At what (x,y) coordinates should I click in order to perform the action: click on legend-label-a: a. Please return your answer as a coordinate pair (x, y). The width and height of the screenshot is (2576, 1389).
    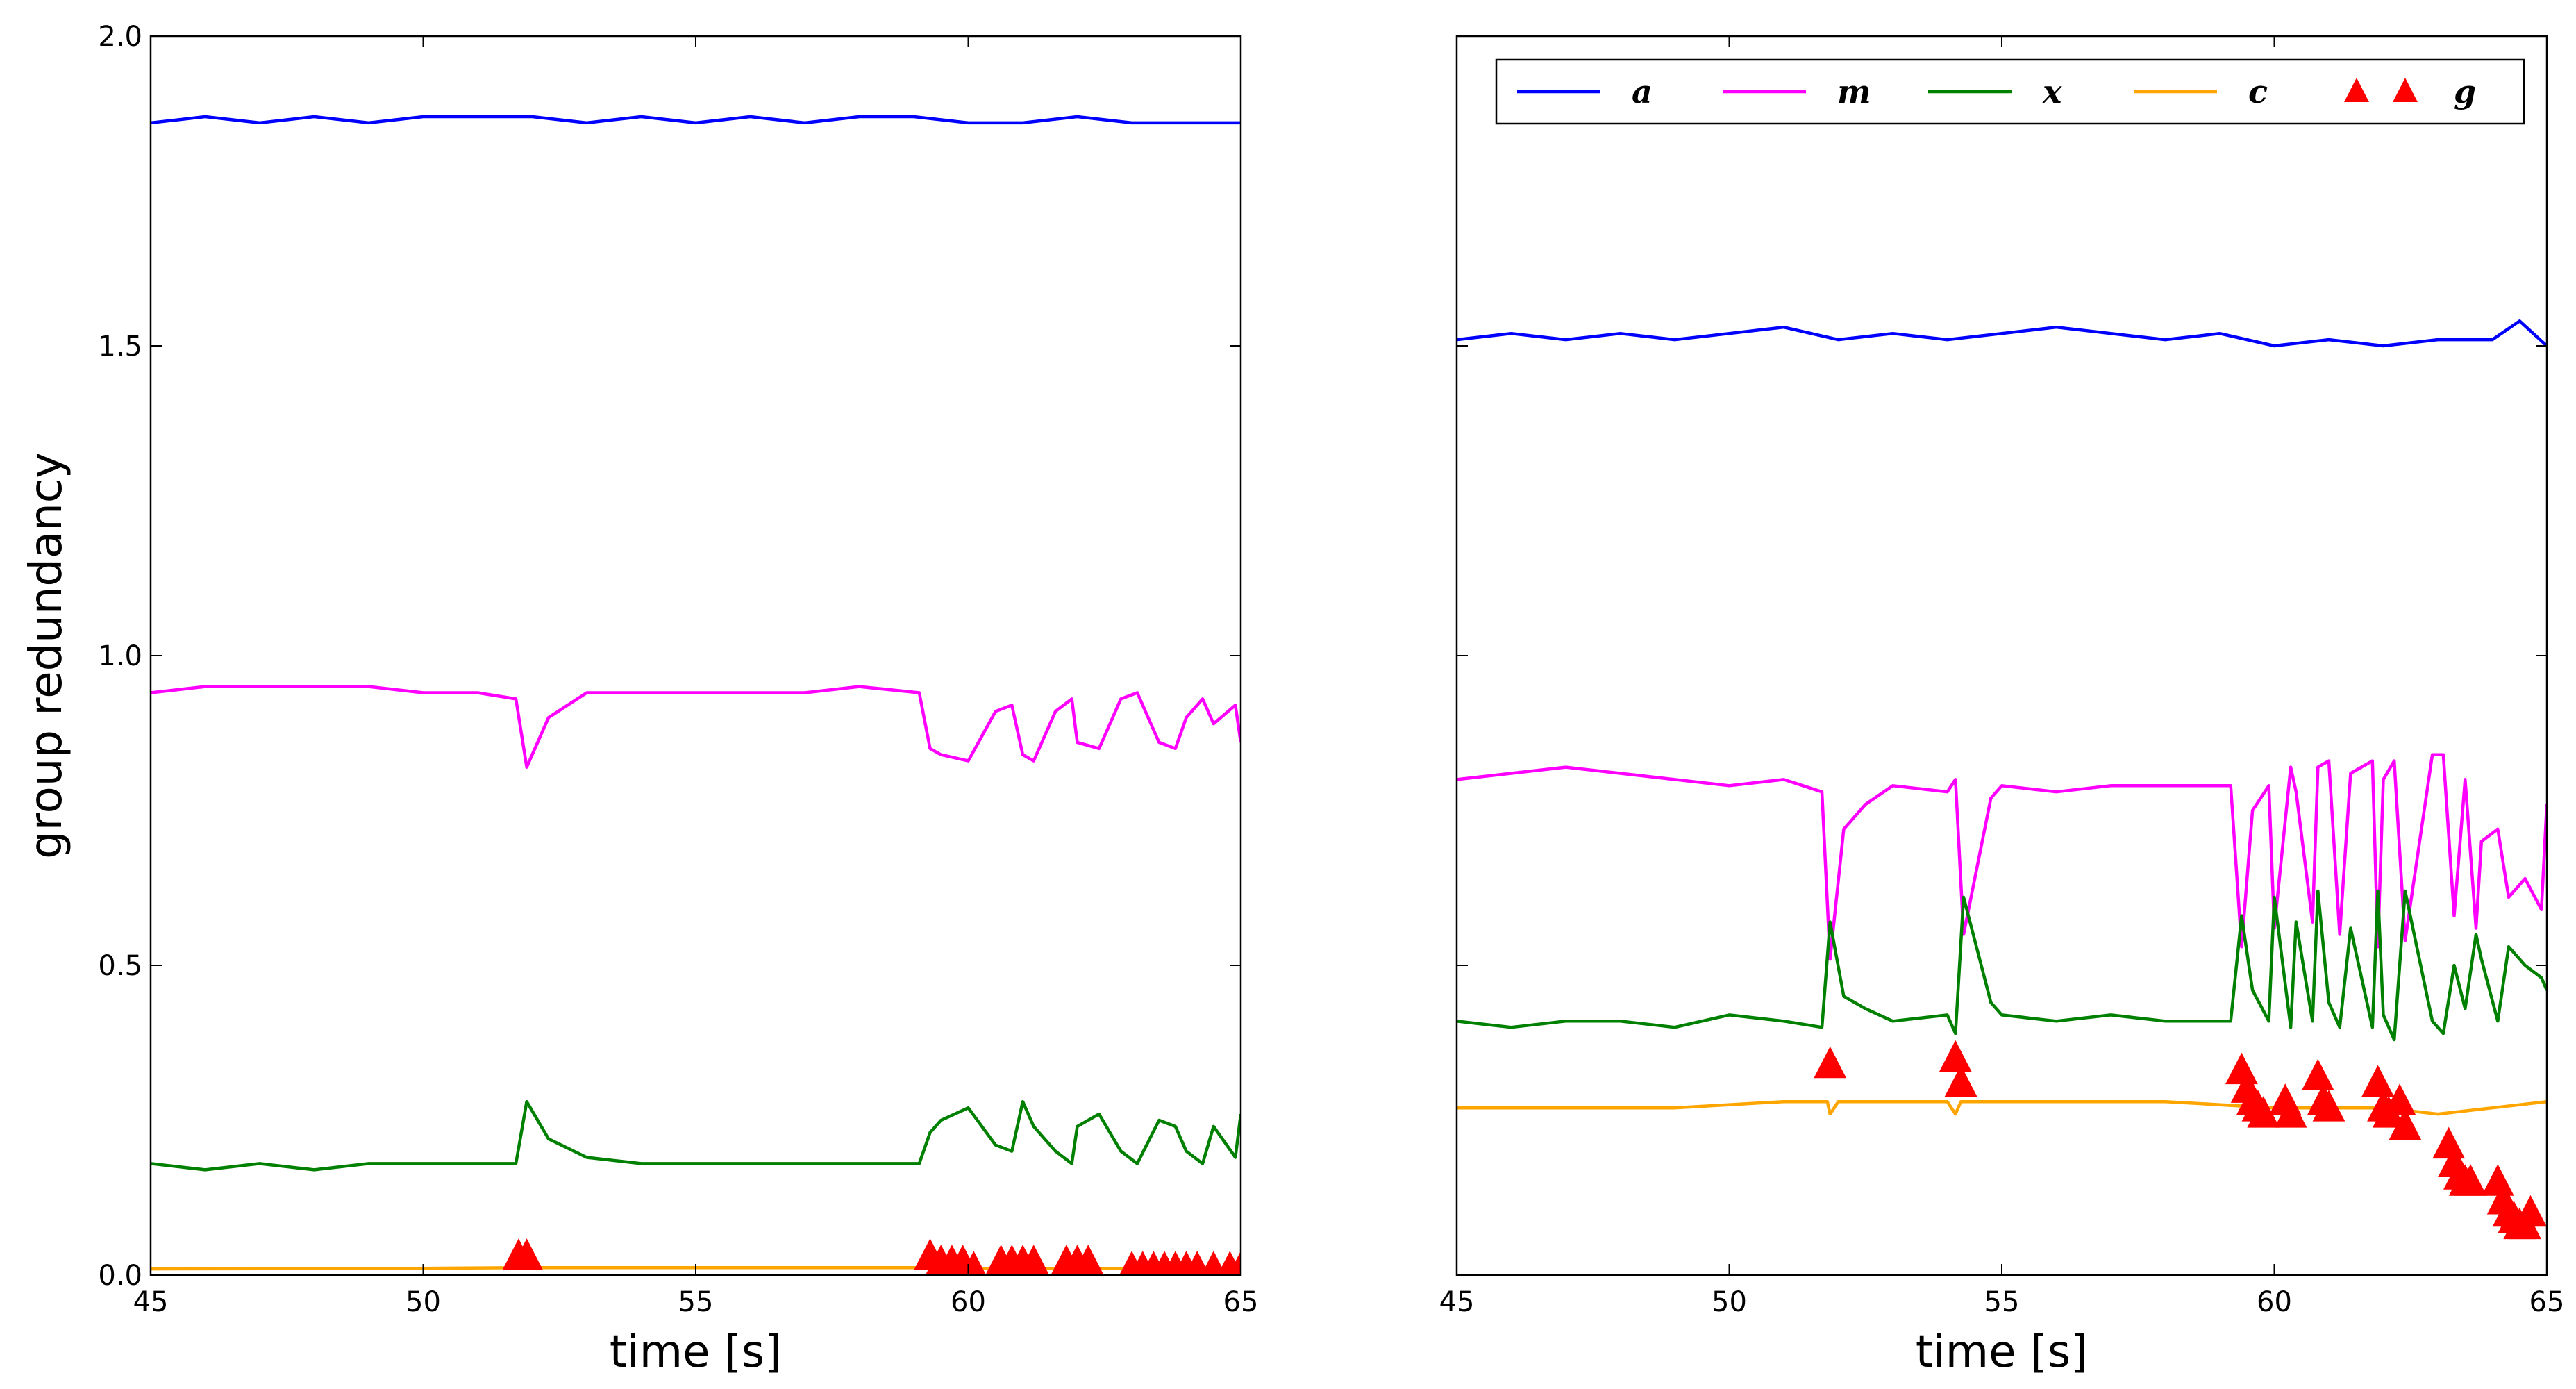
    Looking at the image, I should click on (1642, 91).